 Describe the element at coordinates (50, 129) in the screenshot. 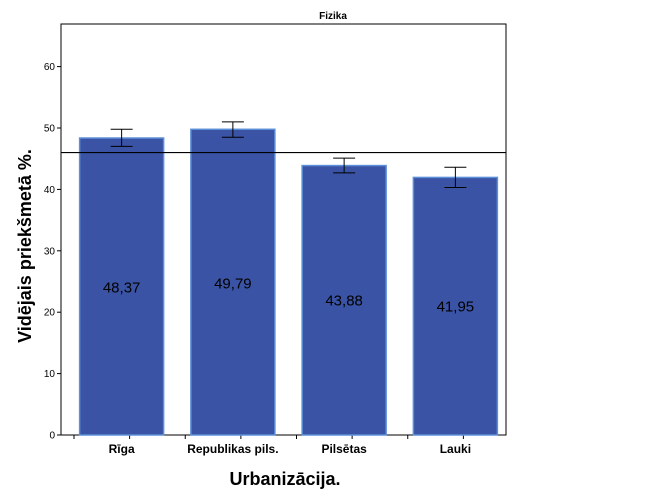

I see `y-tick-label: 50` at that location.